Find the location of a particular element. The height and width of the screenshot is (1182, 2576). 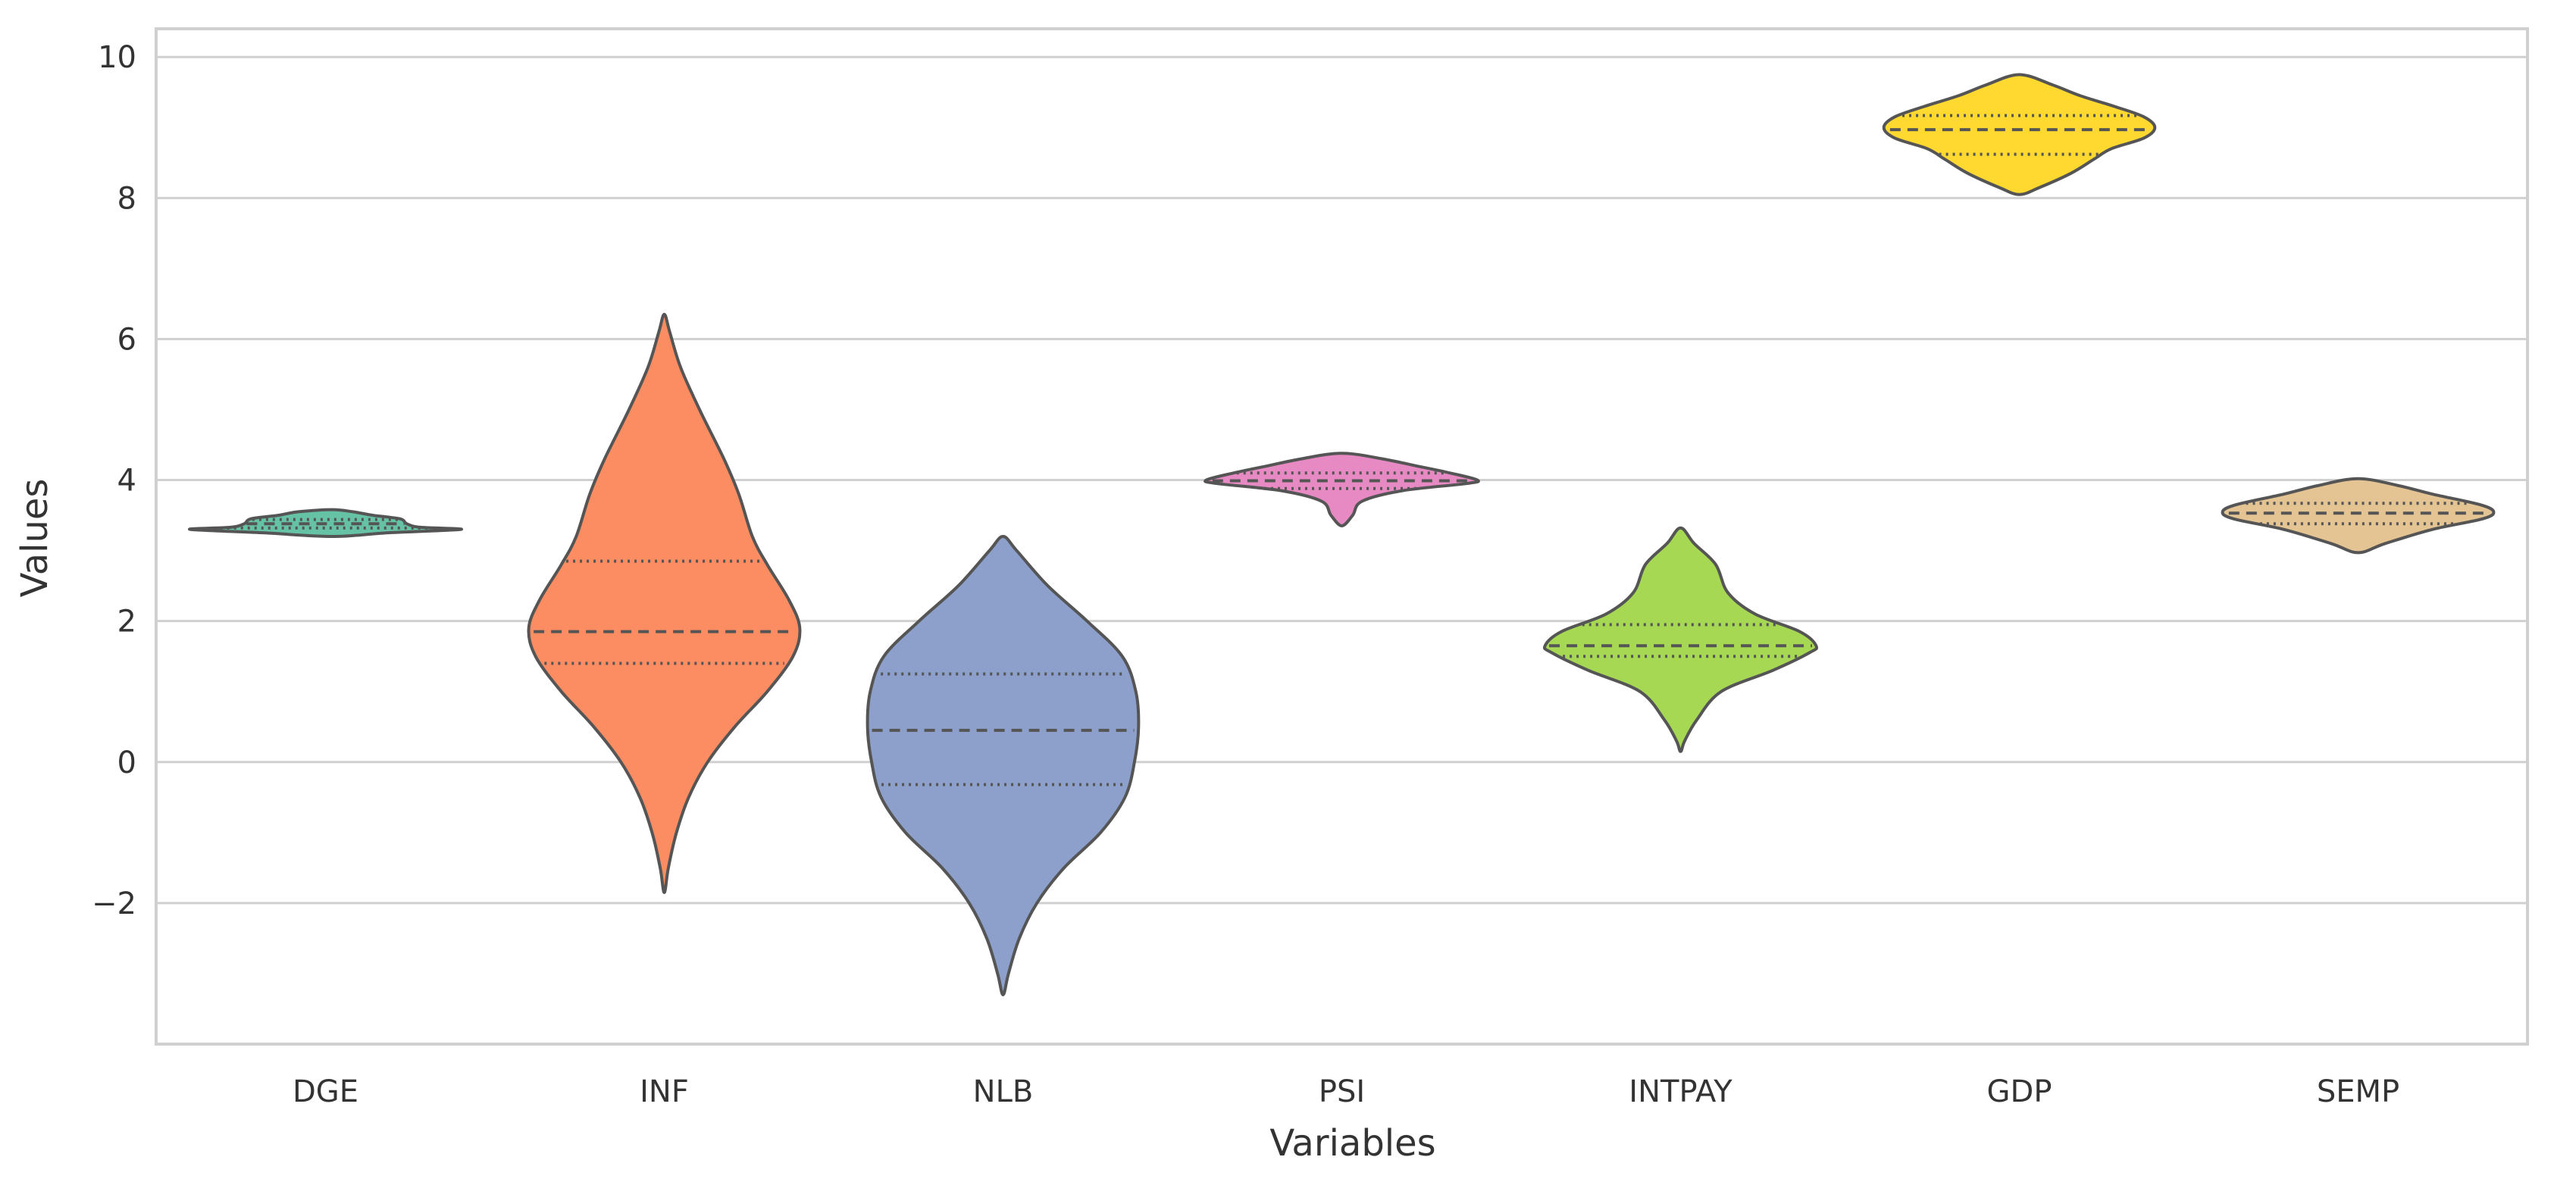

y-tick-label: 2 is located at coordinates (127, 622).